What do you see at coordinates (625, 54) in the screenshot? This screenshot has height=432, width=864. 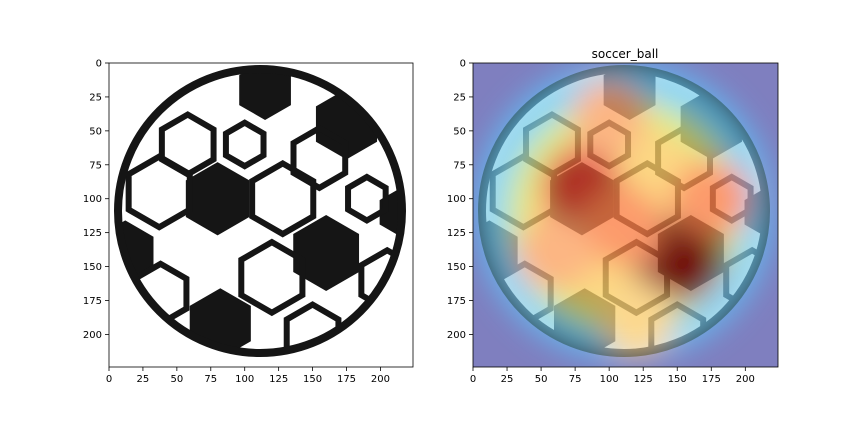 I see `chart-title-right: soccer_ball` at bounding box center [625, 54].